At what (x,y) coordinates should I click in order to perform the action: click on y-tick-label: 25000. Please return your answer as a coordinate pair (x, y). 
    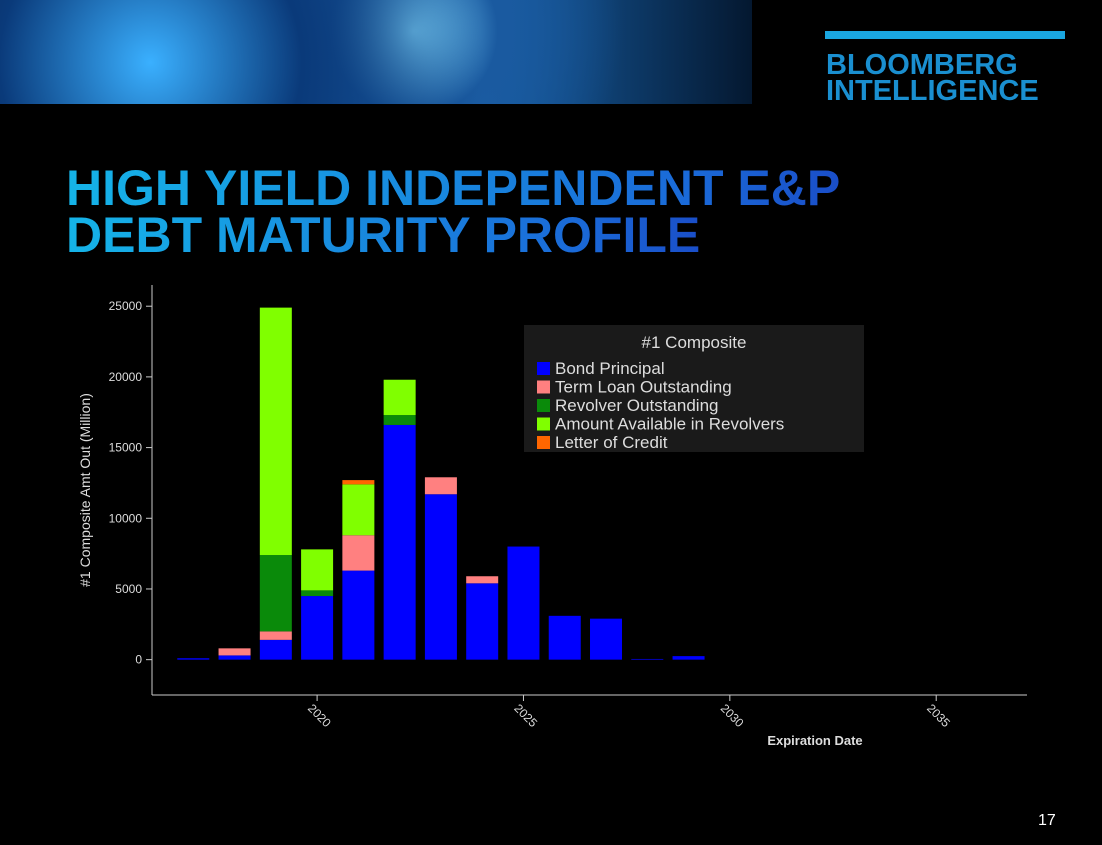
    Looking at the image, I should click on (126, 306).